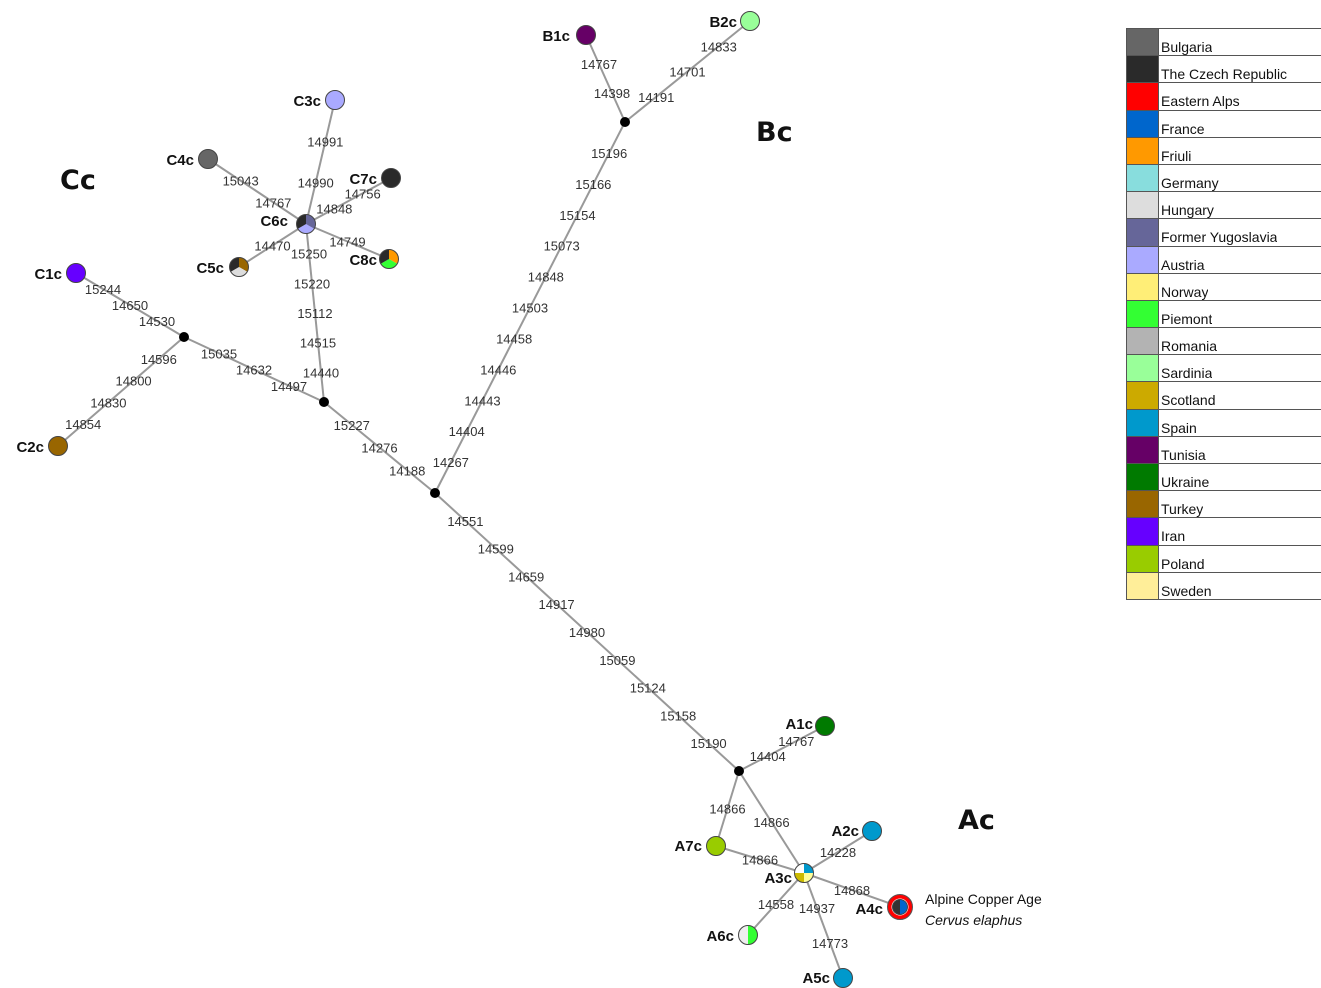 The image size is (1321, 988). I want to click on mutation-label: 14917, so click(557, 604).